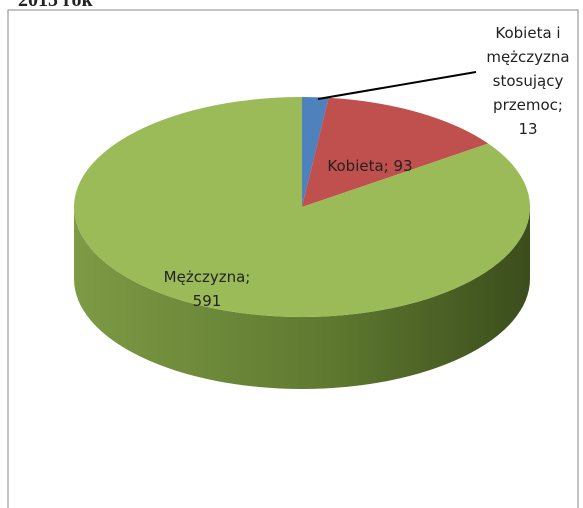 The width and height of the screenshot is (583, 508). What do you see at coordinates (527, 57) in the screenshot?
I see `data-label: mężczyzna` at bounding box center [527, 57].